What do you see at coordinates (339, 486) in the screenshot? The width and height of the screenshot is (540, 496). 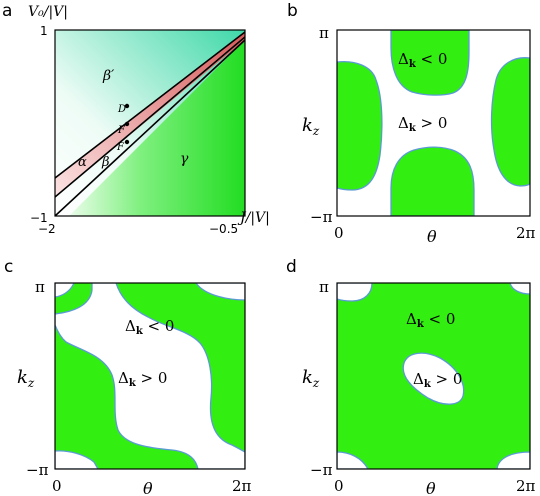 I see `d-x-tick-left: 0` at bounding box center [339, 486].